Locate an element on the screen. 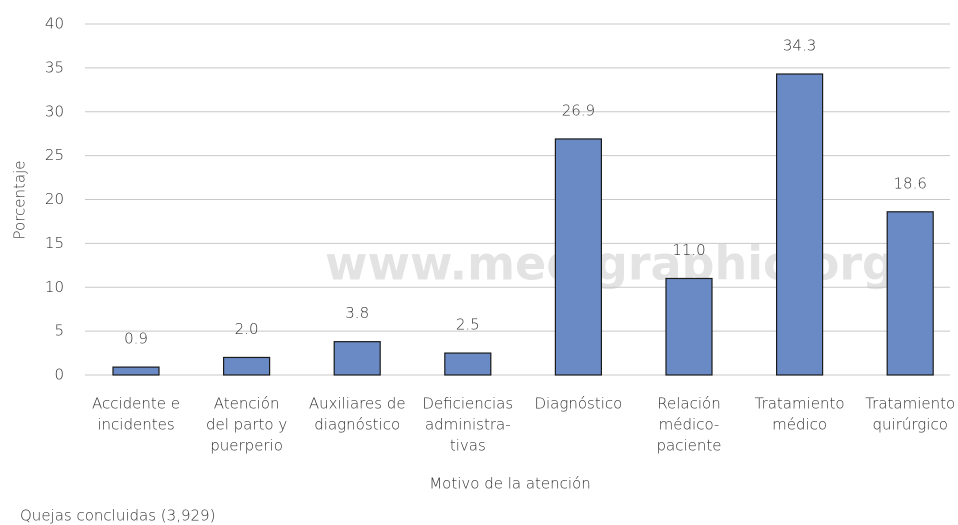  x-tick-label: Diagnóstico is located at coordinates (578, 404).